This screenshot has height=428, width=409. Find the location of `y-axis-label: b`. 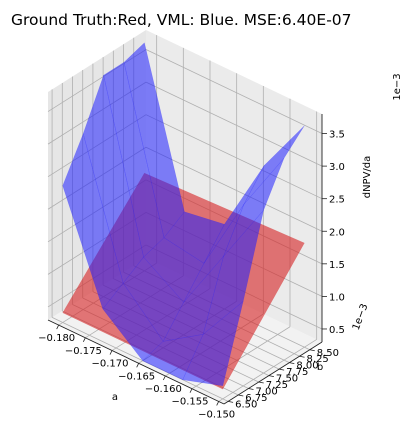

y-axis-label: b is located at coordinates (320, 367).